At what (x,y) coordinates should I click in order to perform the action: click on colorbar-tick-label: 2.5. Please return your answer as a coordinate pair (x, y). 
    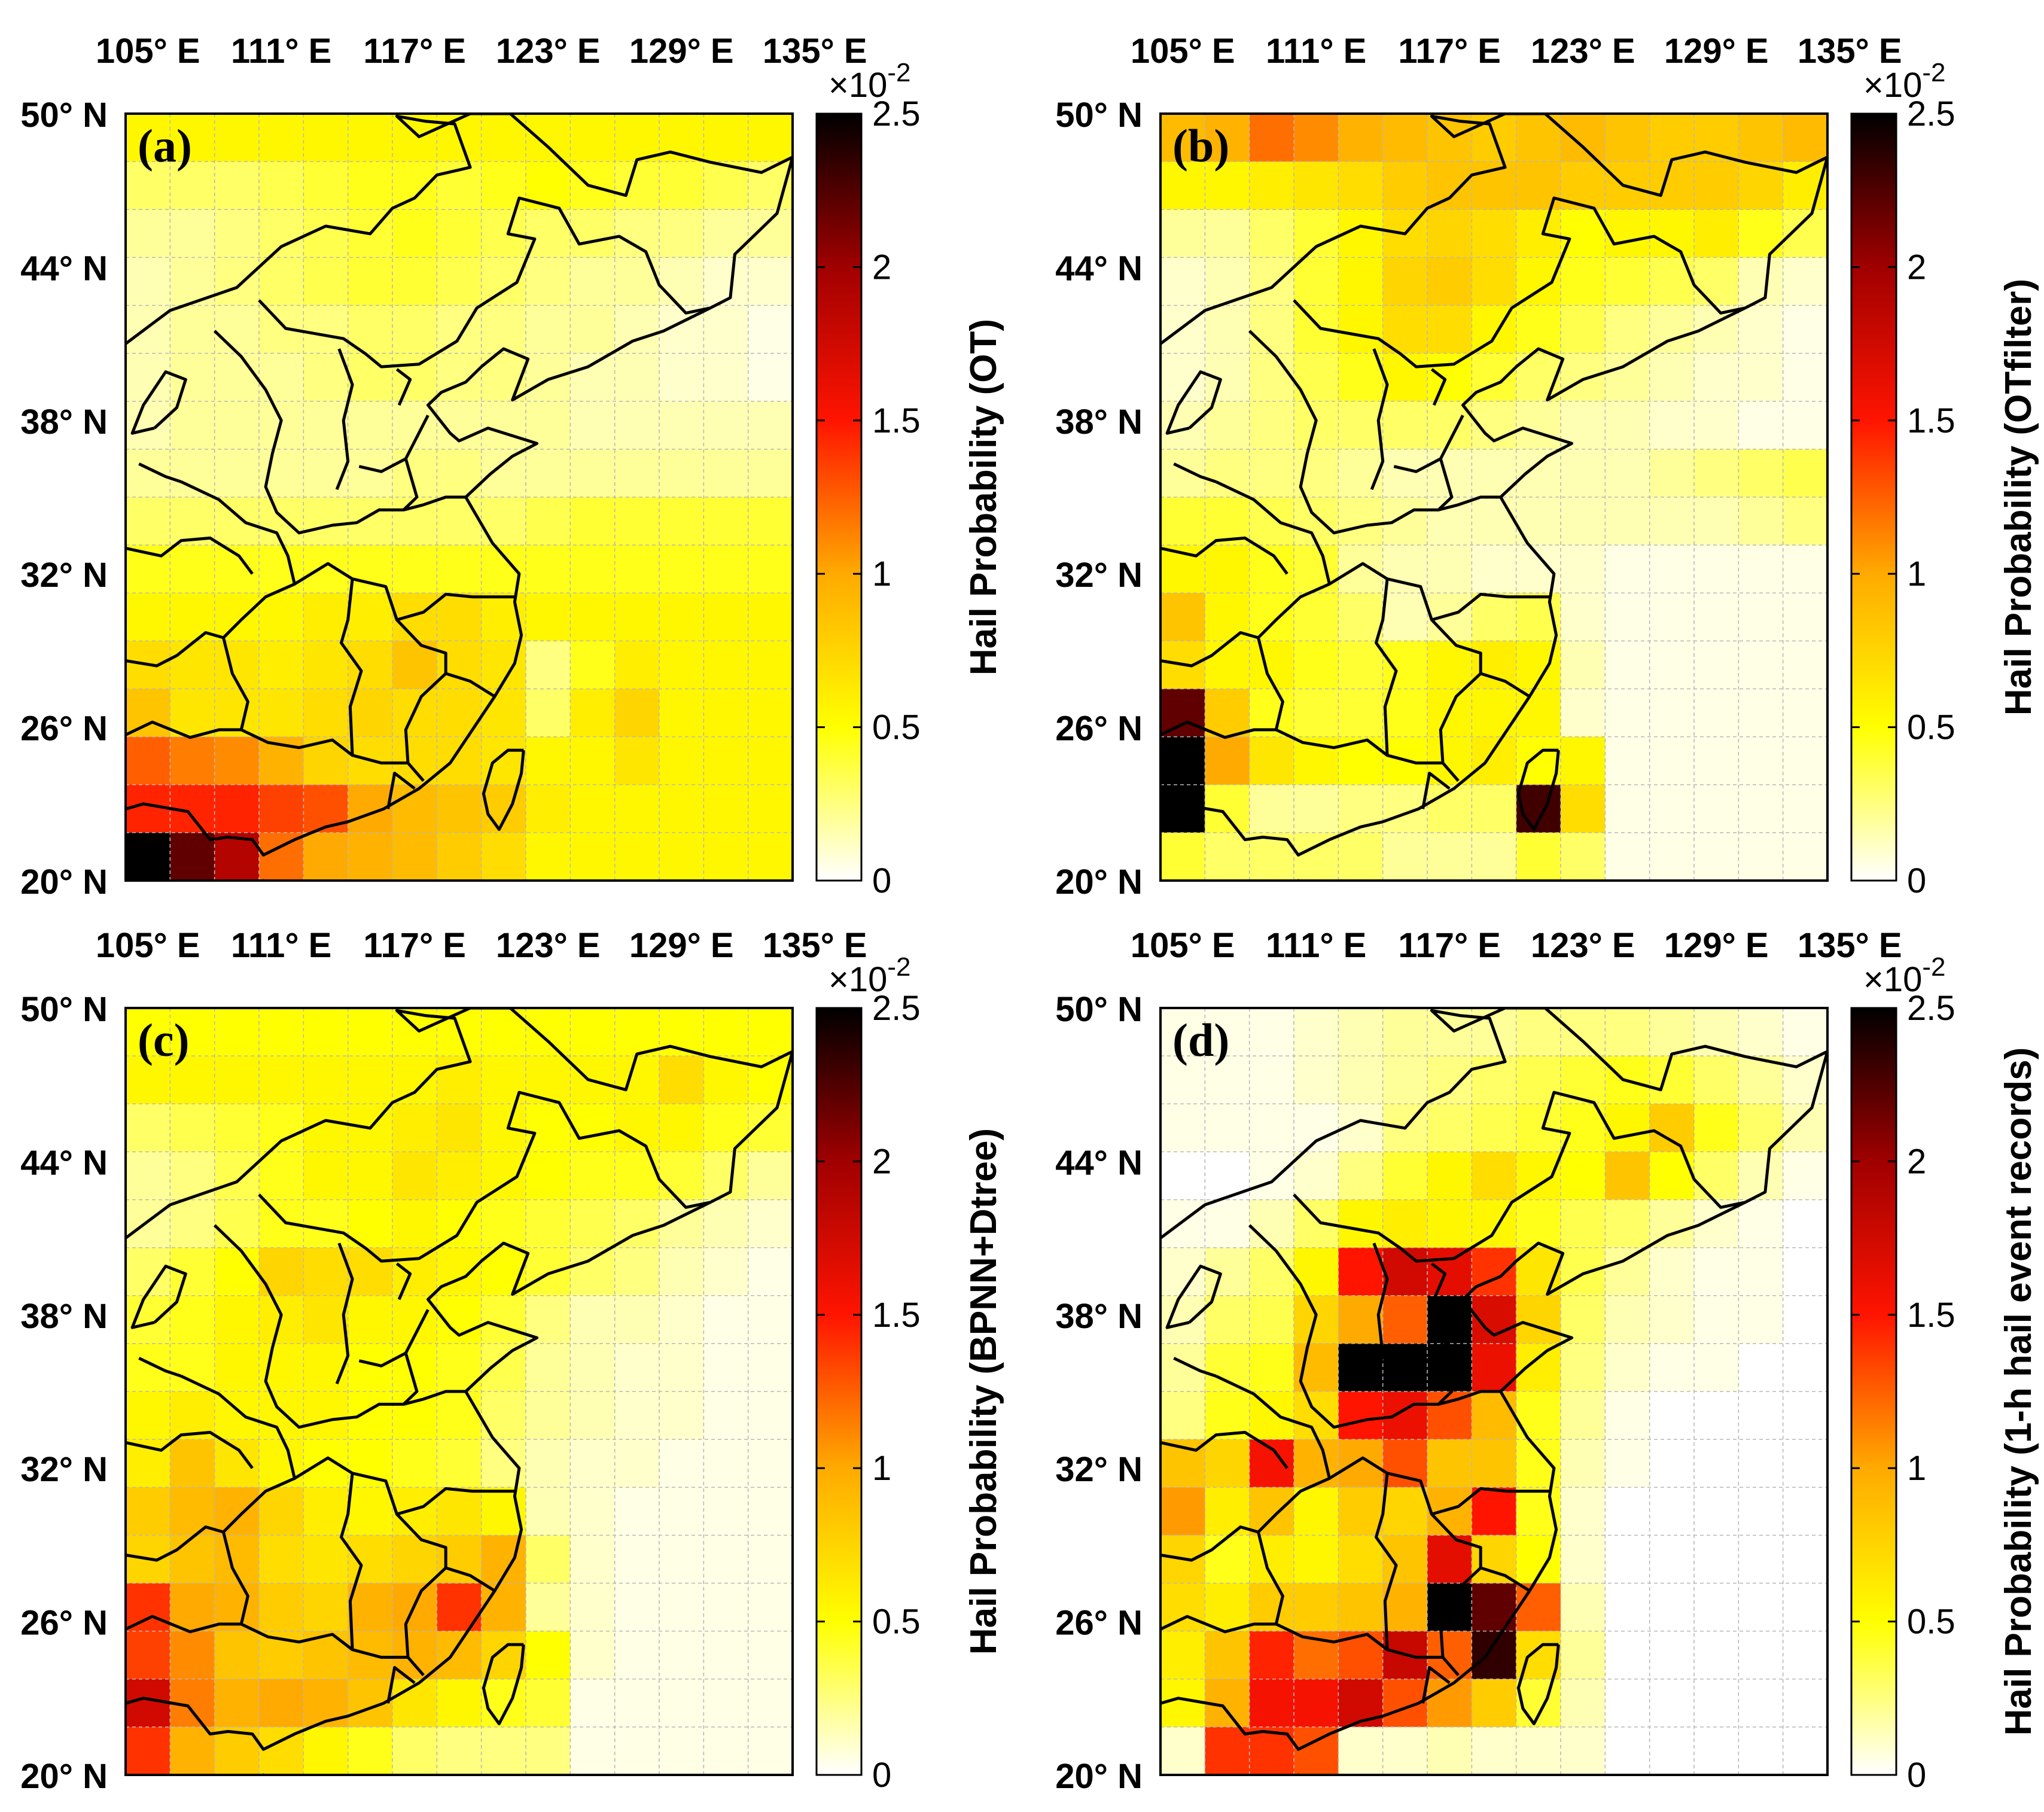
    Looking at the image, I should click on (896, 114).